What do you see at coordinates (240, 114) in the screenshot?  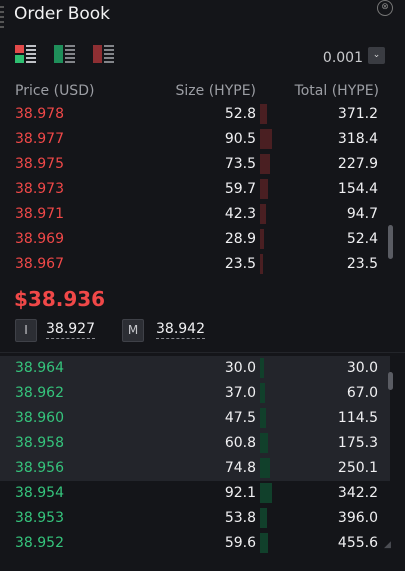 I see `ask-size: 52.8` at bounding box center [240, 114].